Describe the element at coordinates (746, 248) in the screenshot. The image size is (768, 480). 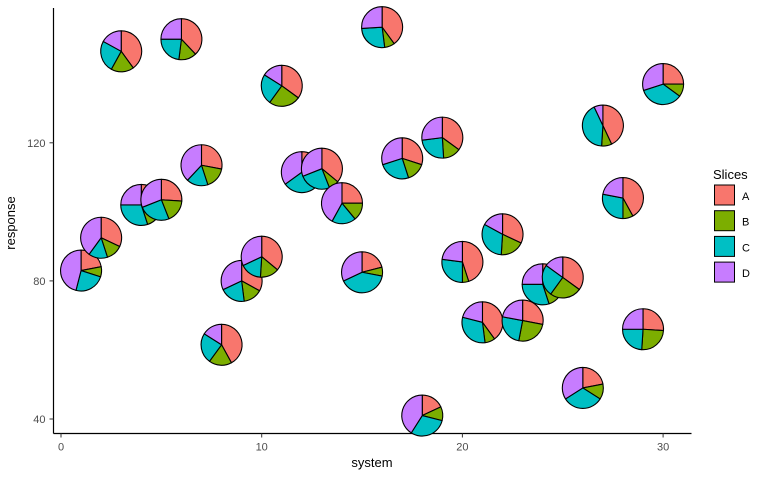
I see `legend-label-C: C` at that location.